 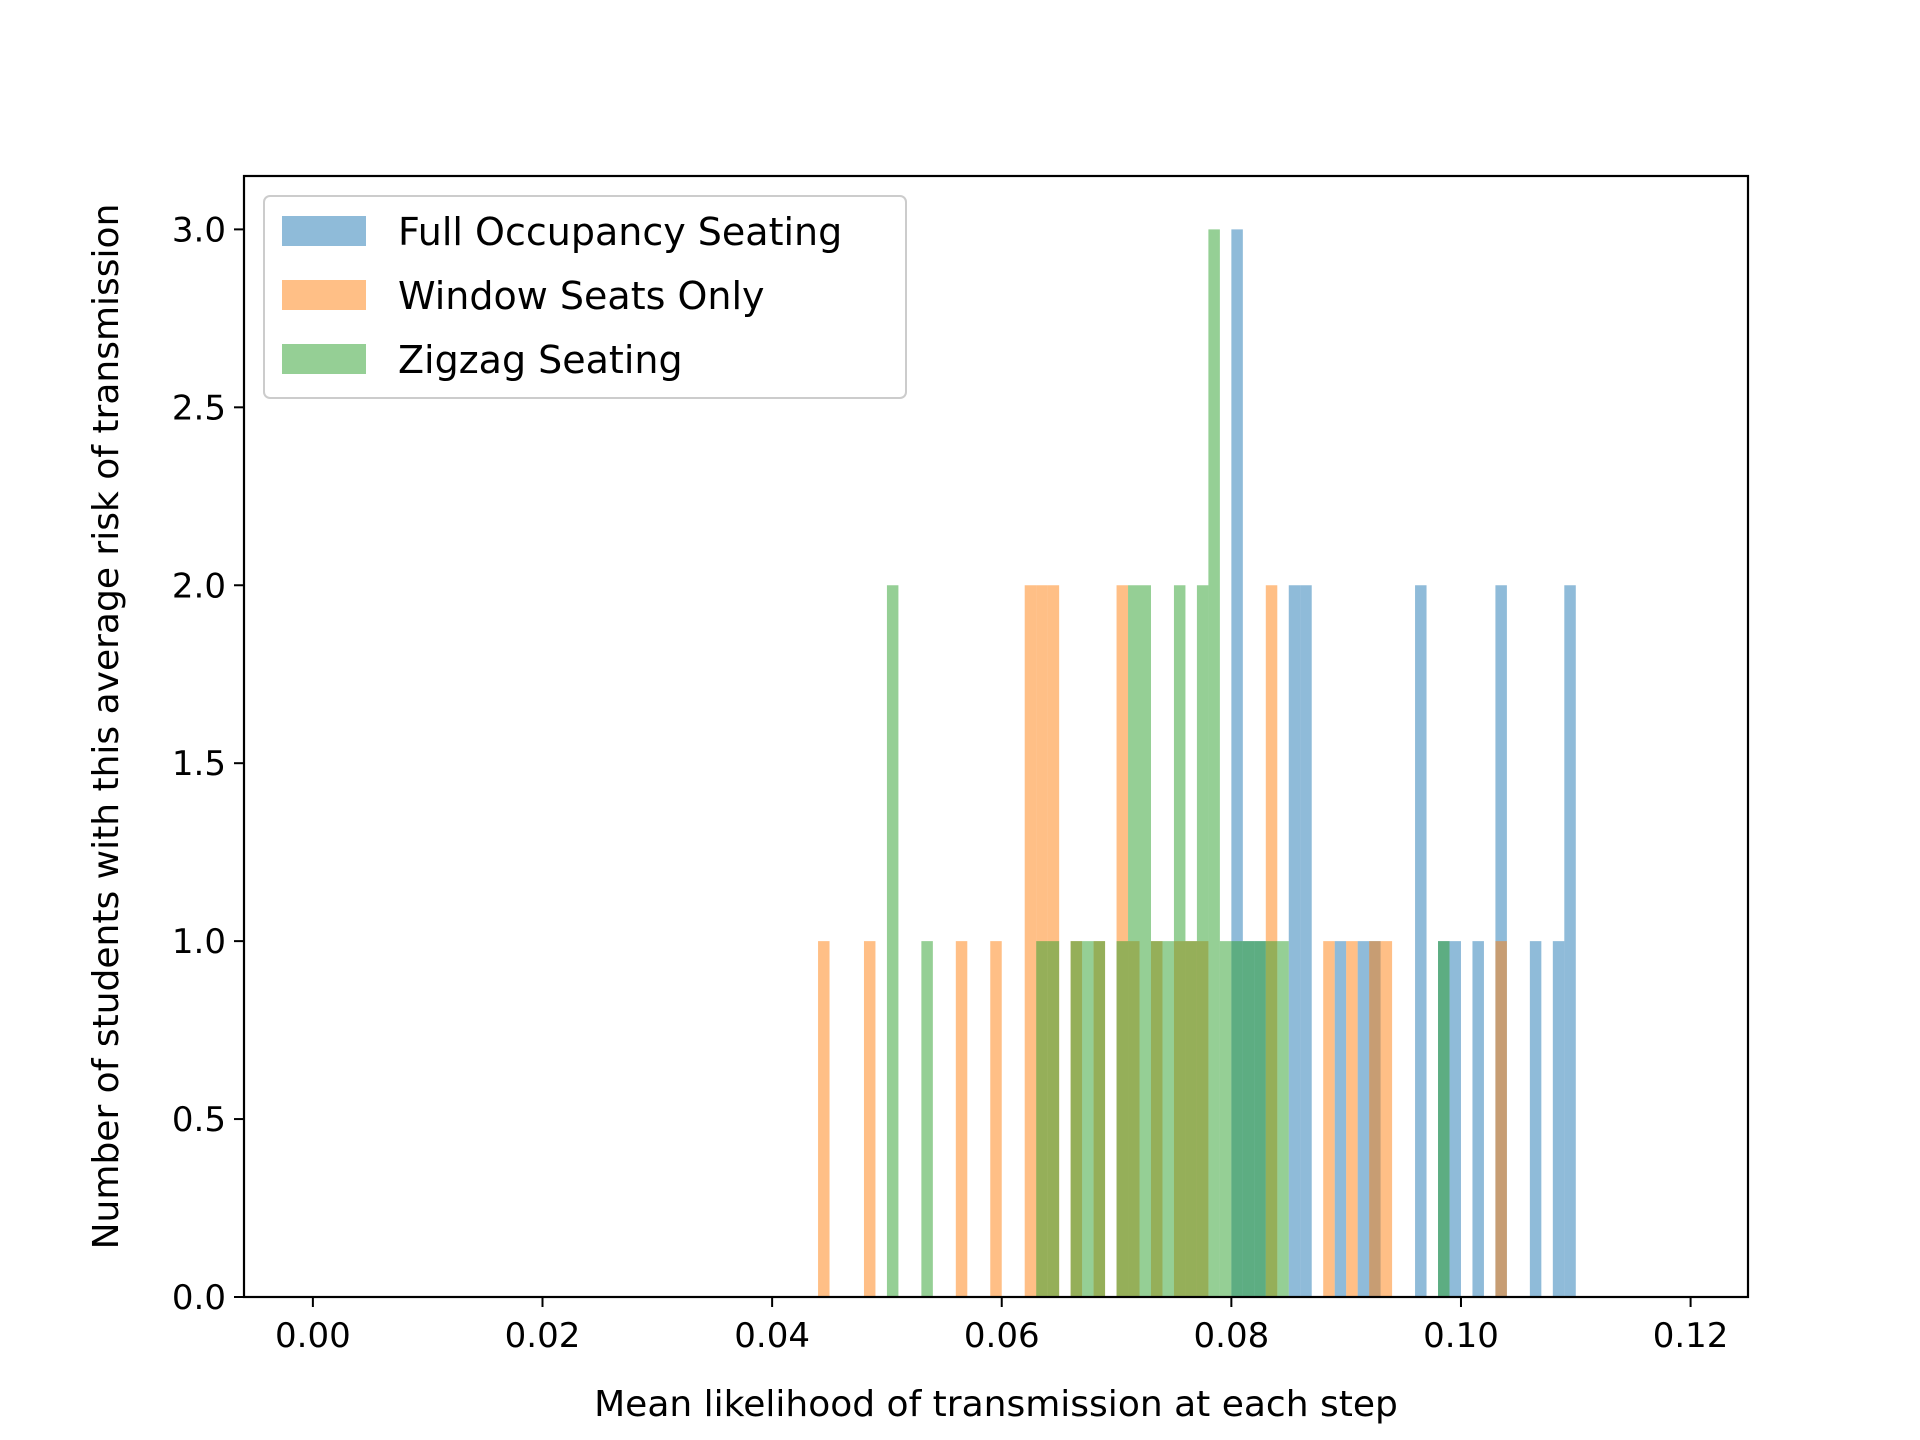 I want to click on legend-box, so click(x=585, y=297).